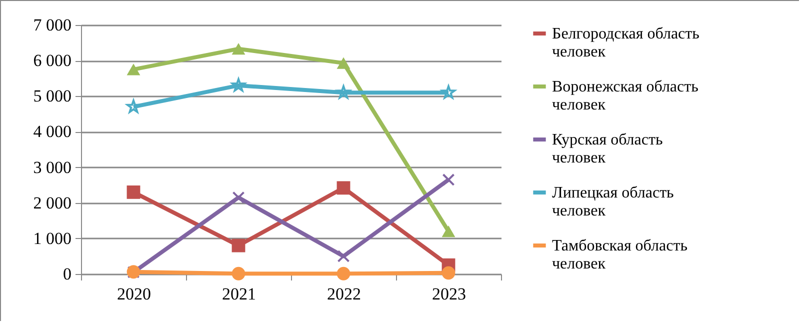 The height and width of the screenshot is (323, 801). Describe the element at coordinates (52, 132) in the screenshot. I see `y-tick-label: 4 000` at that location.